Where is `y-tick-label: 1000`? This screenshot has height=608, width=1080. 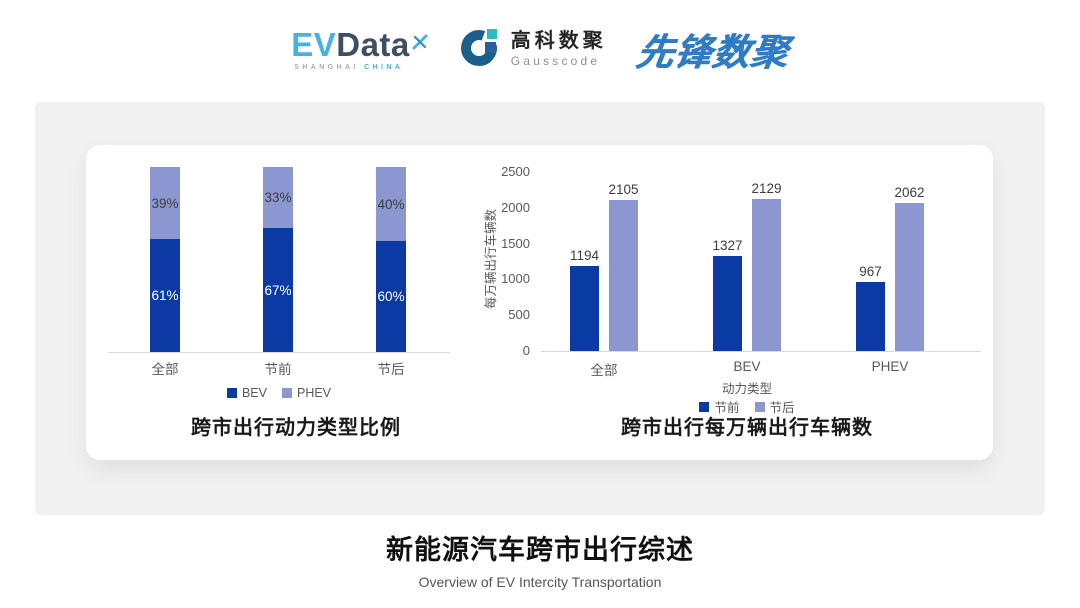
y-tick-label: 1000 is located at coordinates (515, 279).